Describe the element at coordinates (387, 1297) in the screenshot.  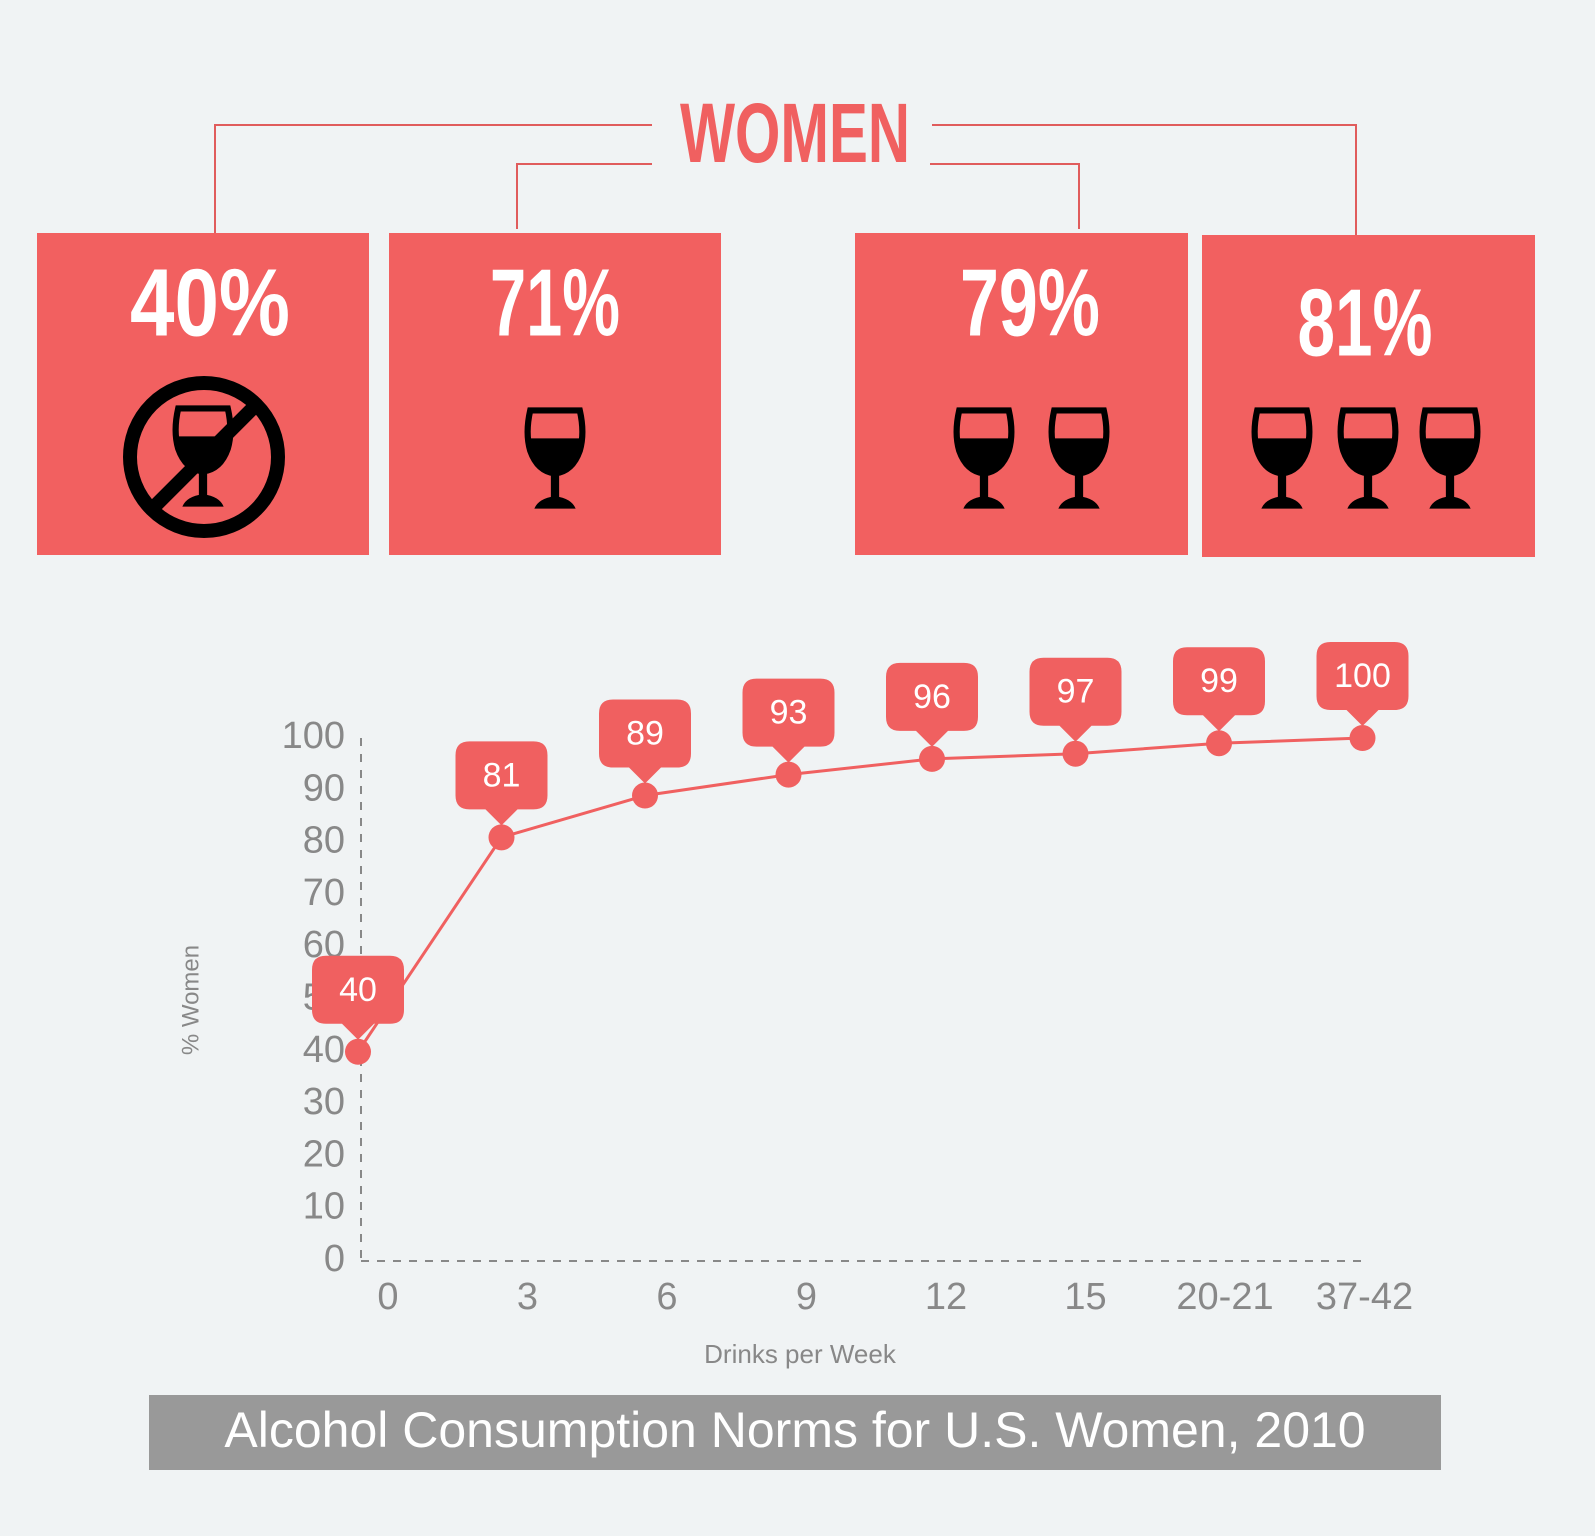
I see `x-tick-label: 0` at that location.